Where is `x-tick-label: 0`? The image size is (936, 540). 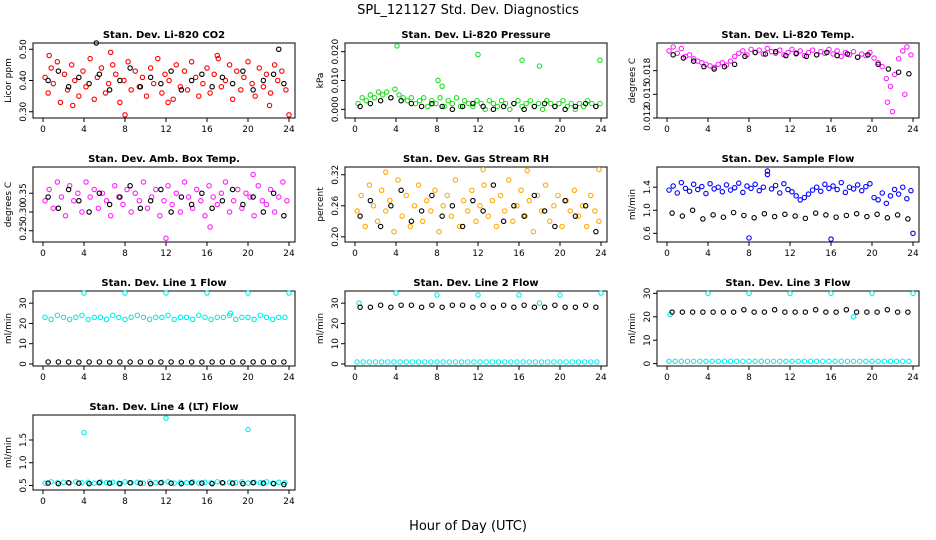
x-tick-label: 0 is located at coordinates (355, 254).